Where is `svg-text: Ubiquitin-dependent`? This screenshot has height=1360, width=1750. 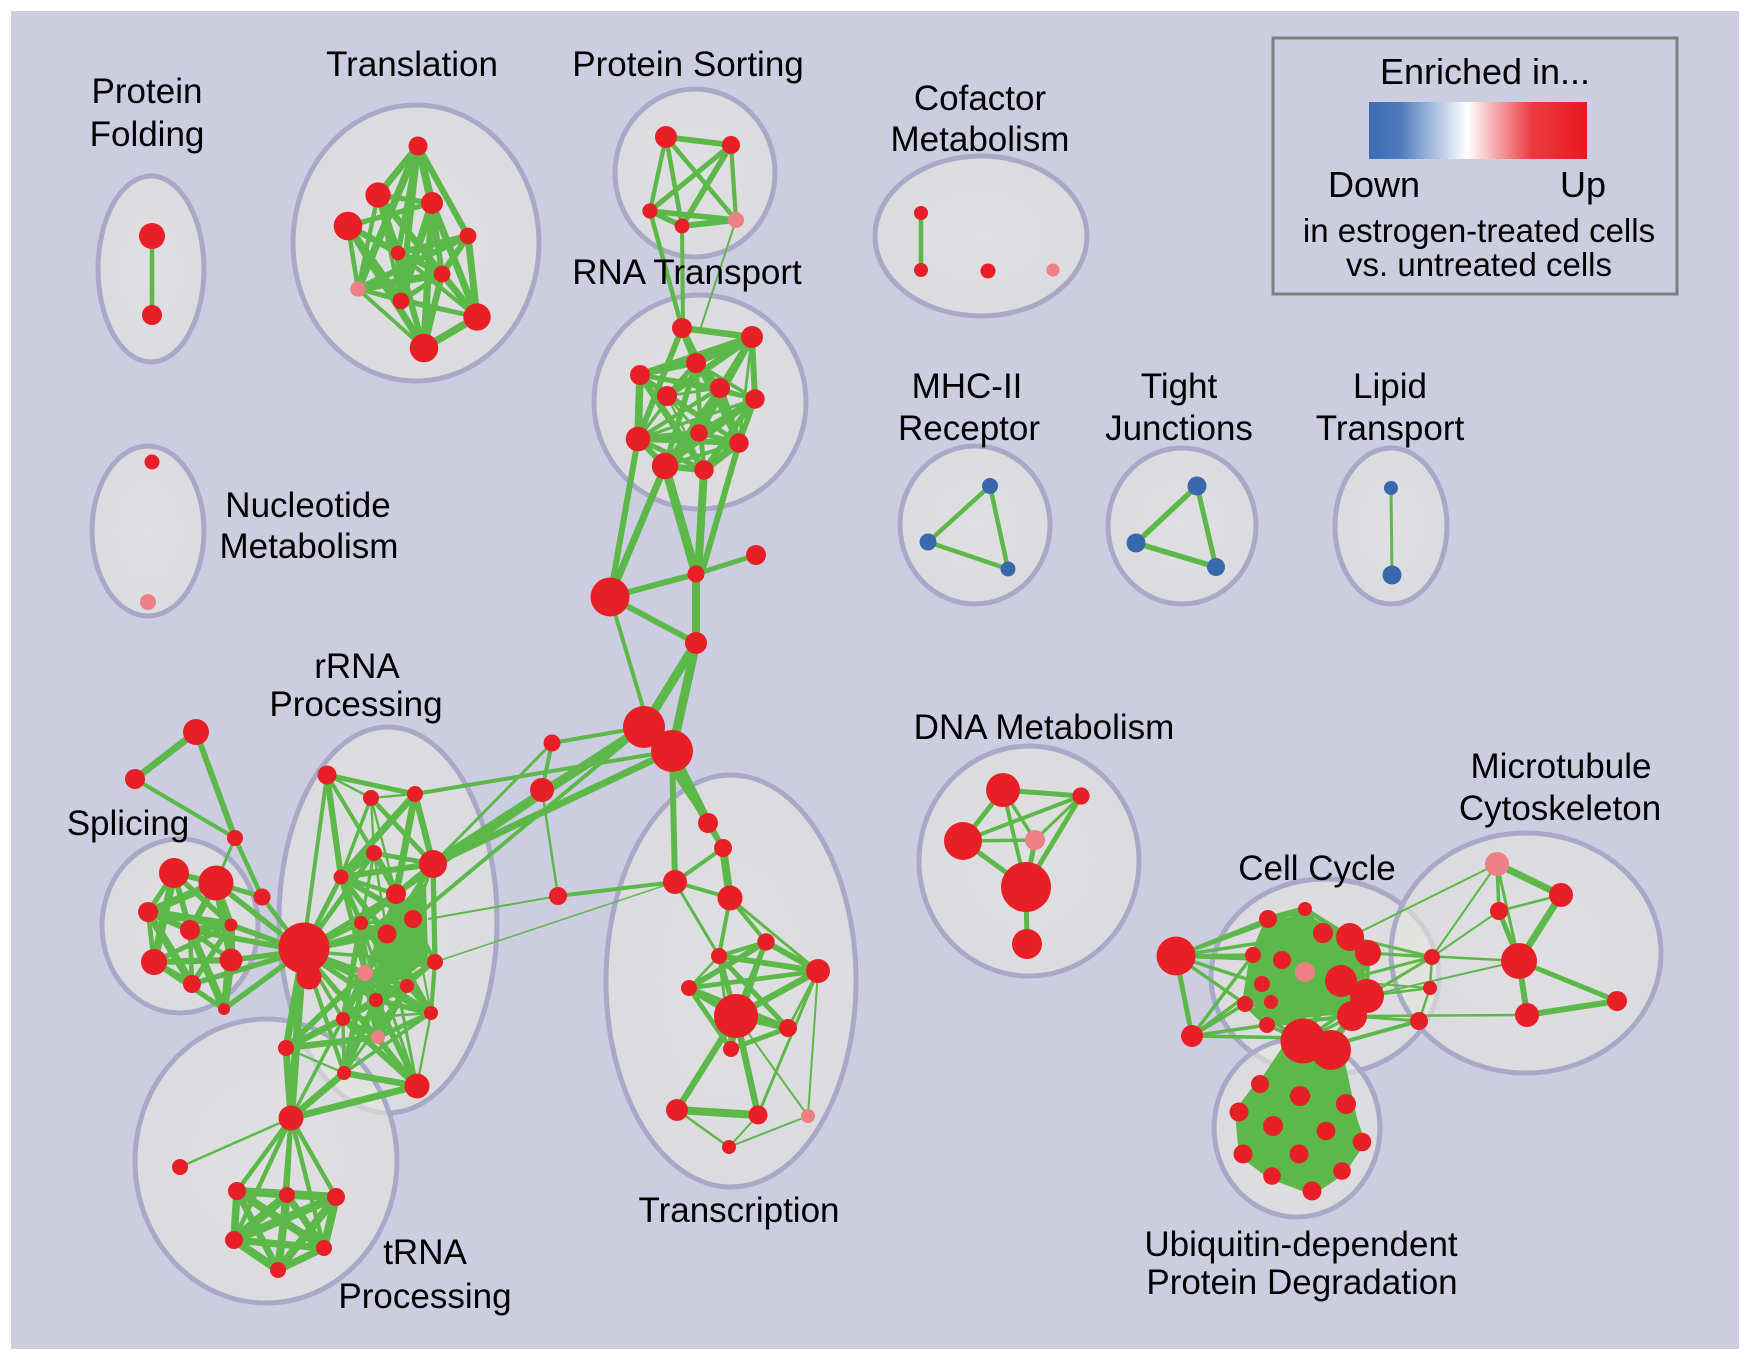
svg-text: Ubiquitin-dependent is located at coordinates (1301, 1244).